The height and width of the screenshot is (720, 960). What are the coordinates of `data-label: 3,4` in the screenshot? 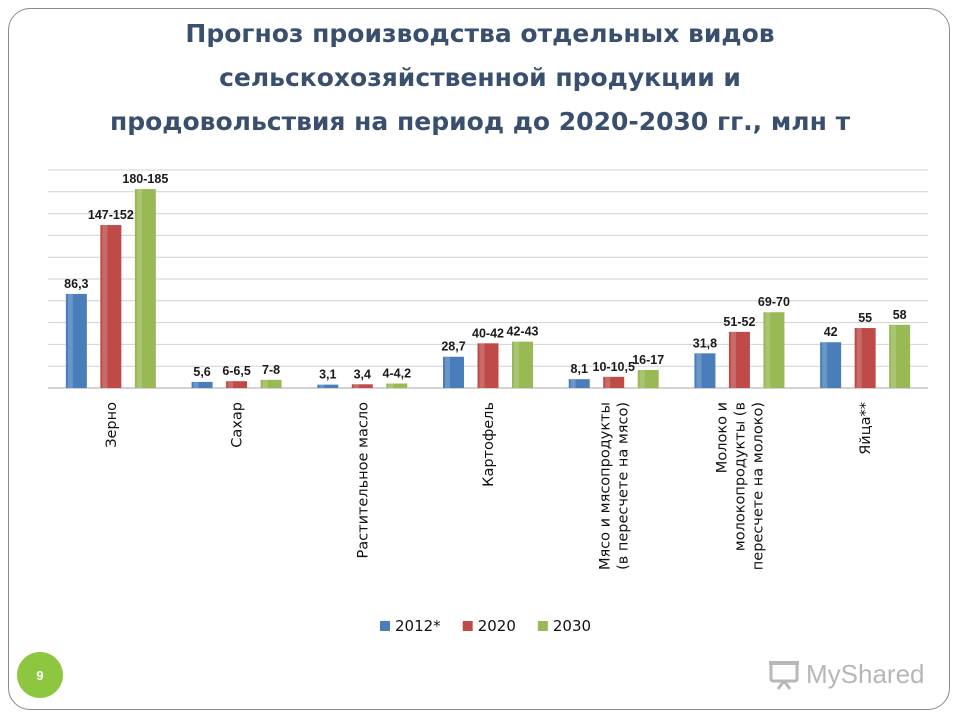 It's located at (362, 374).